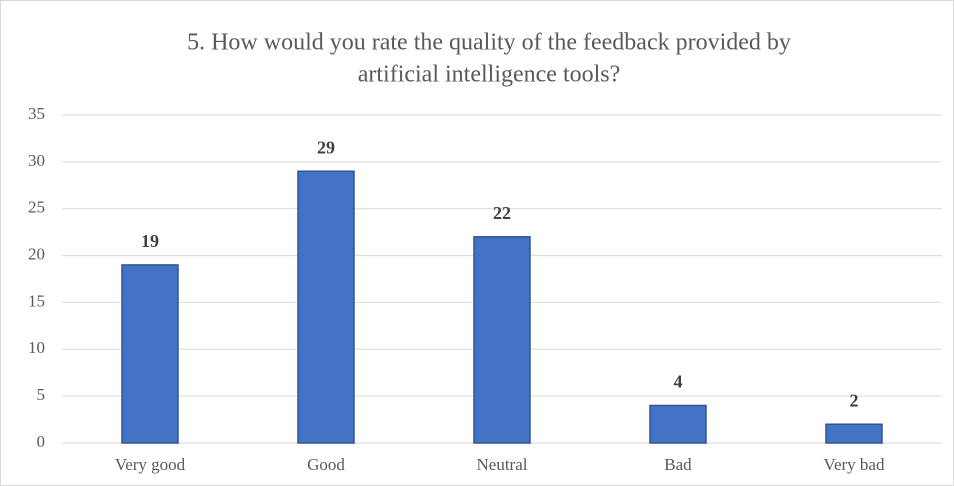 This screenshot has height=486, width=954. What do you see at coordinates (36, 253) in the screenshot?
I see `y-tick-label: 20` at bounding box center [36, 253].